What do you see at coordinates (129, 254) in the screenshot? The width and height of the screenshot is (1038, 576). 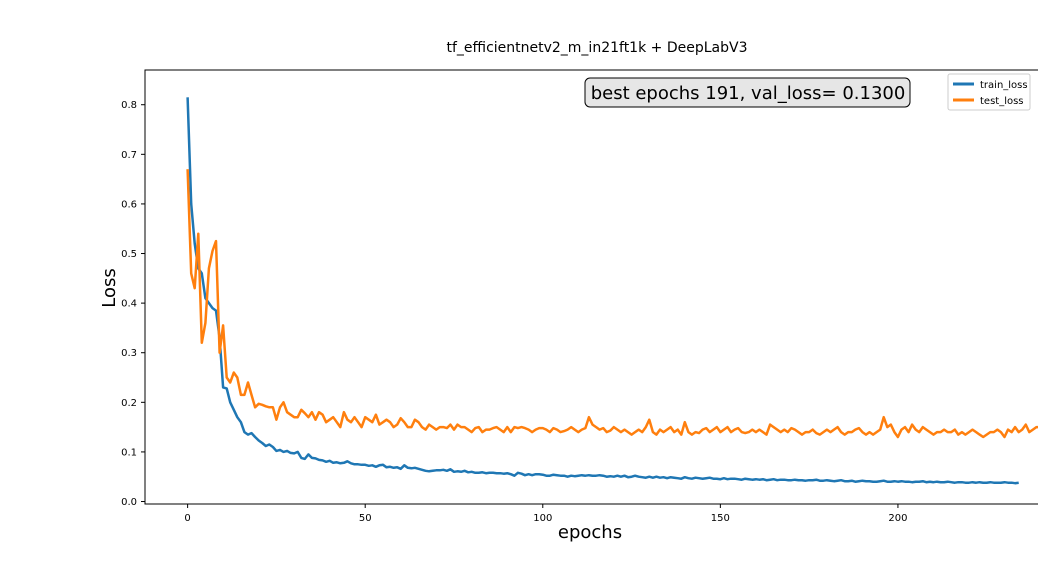 I see `y-tick-label: 0.5` at bounding box center [129, 254].